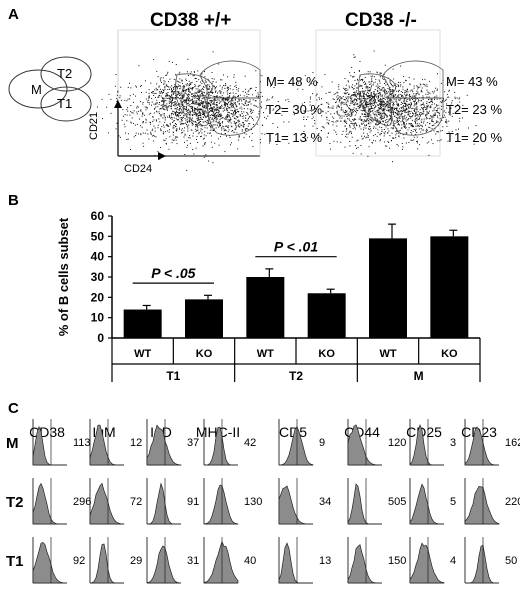 The image size is (520, 614). I want to click on gate-diagram-t1, so click(66, 104).